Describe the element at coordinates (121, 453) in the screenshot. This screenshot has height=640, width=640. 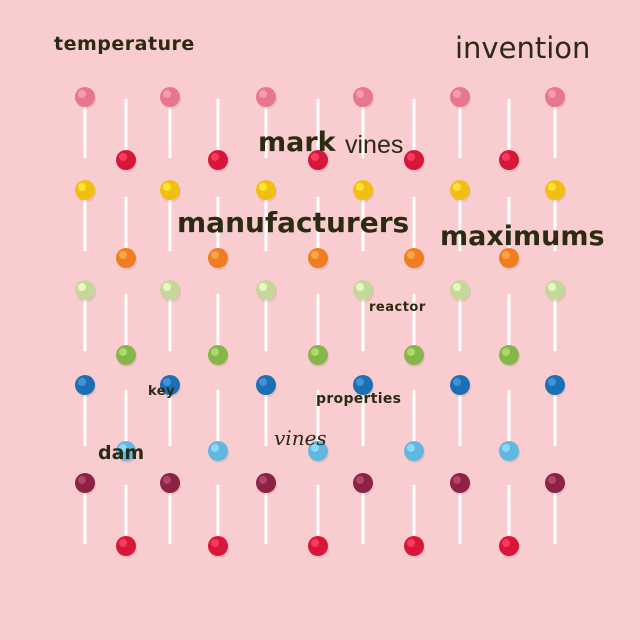
I see `word-dam: dam` at that location.